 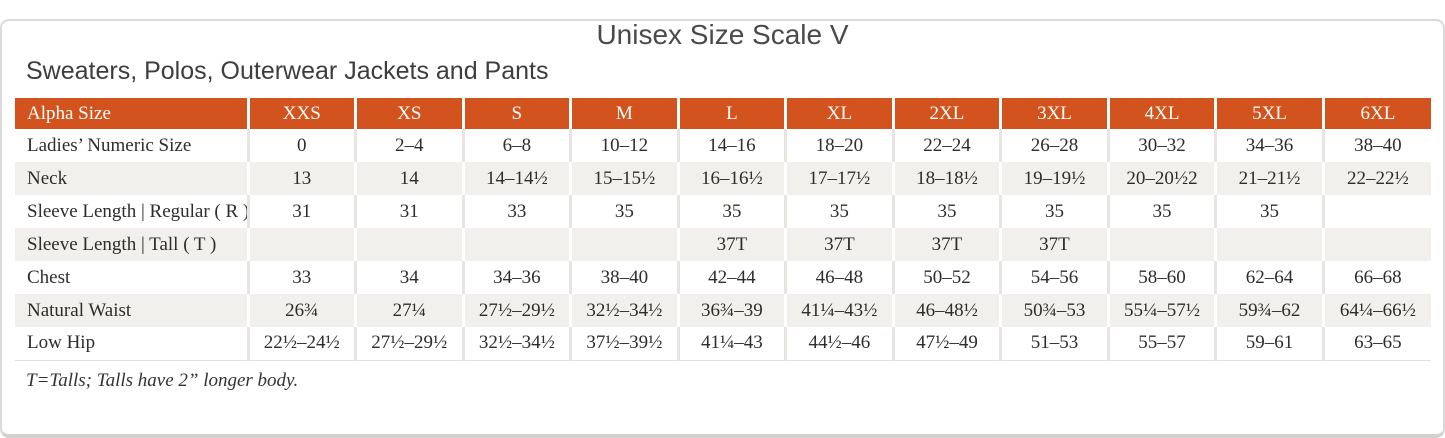 I want to click on row-label: Neck, so click(x=132, y=178).